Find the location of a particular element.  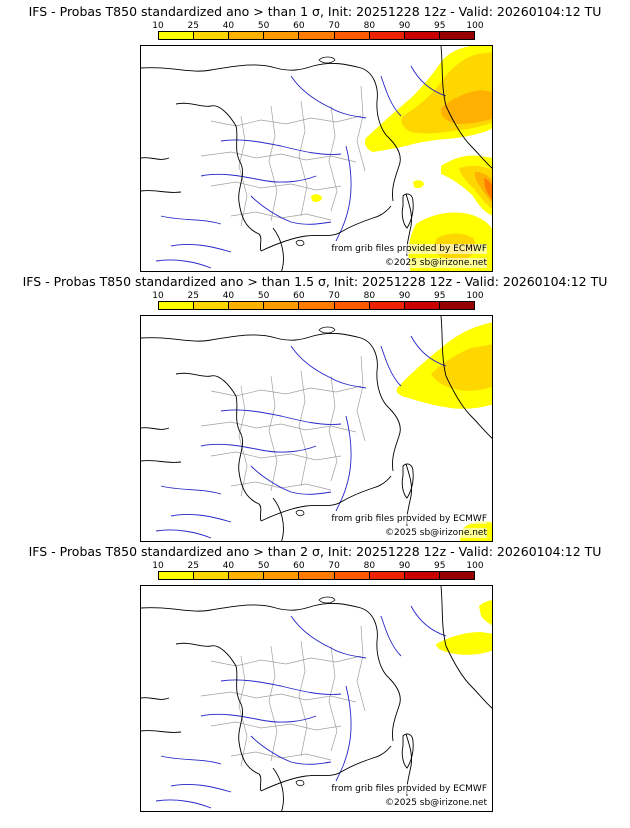

rivers is located at coordinates (301, 437).